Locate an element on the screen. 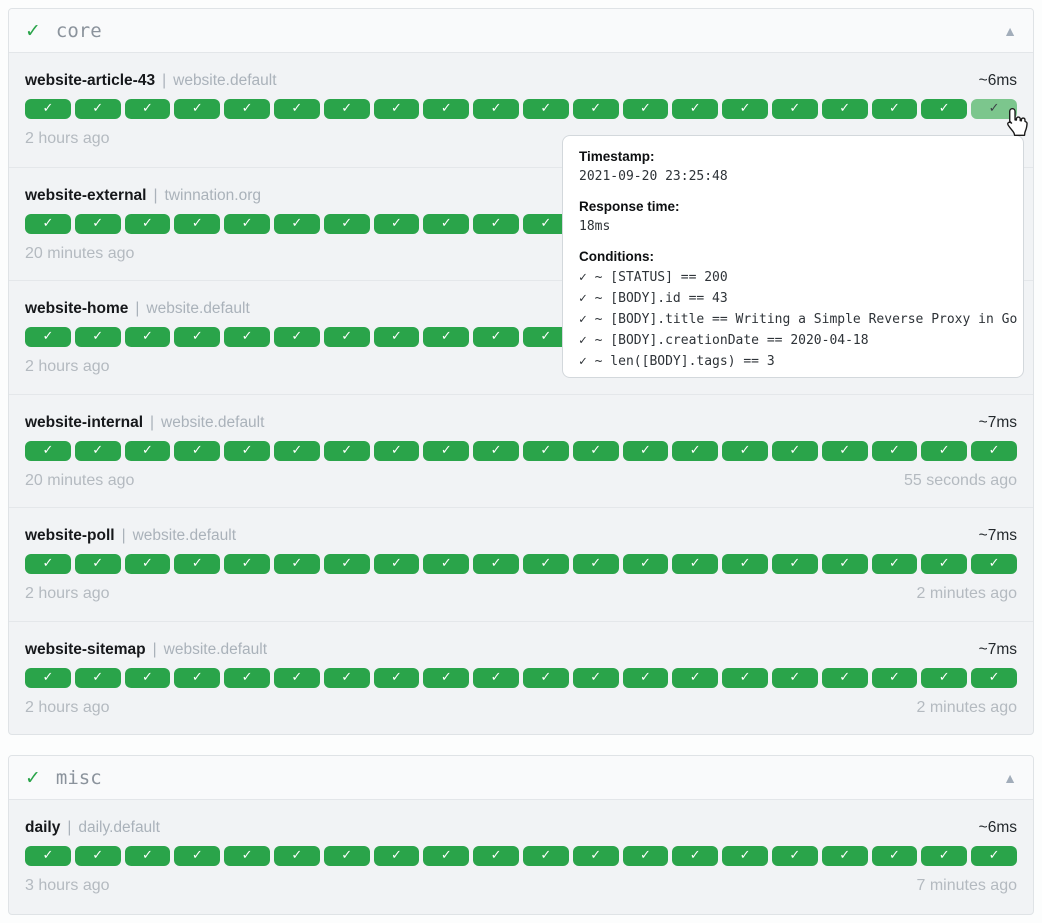 The width and height of the screenshot is (1042, 923). group-header-core: ✓ core ▲ is located at coordinates (521, 31).